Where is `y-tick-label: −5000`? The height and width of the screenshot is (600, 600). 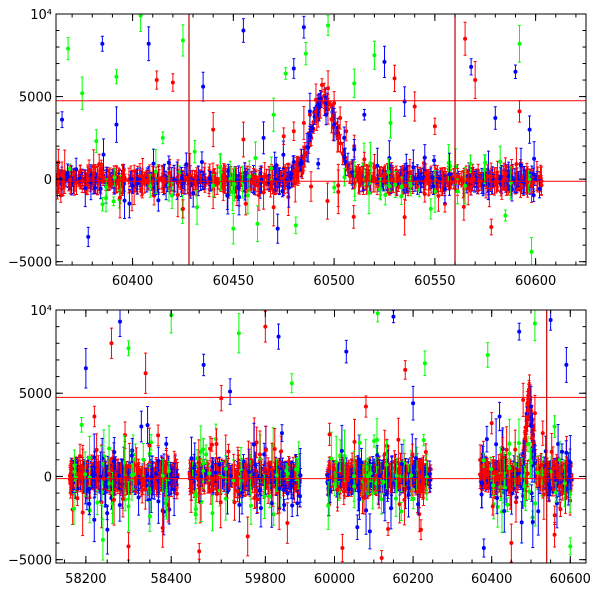 y-tick-label: −5000 is located at coordinates (30, 263).